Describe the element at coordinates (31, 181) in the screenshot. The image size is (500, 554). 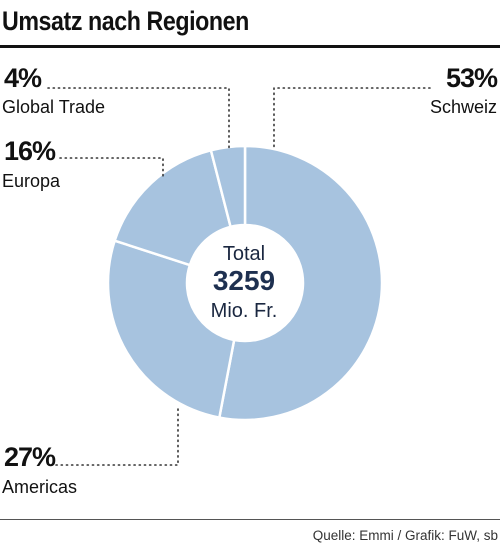
I see `europa-category-label: Europa` at that location.